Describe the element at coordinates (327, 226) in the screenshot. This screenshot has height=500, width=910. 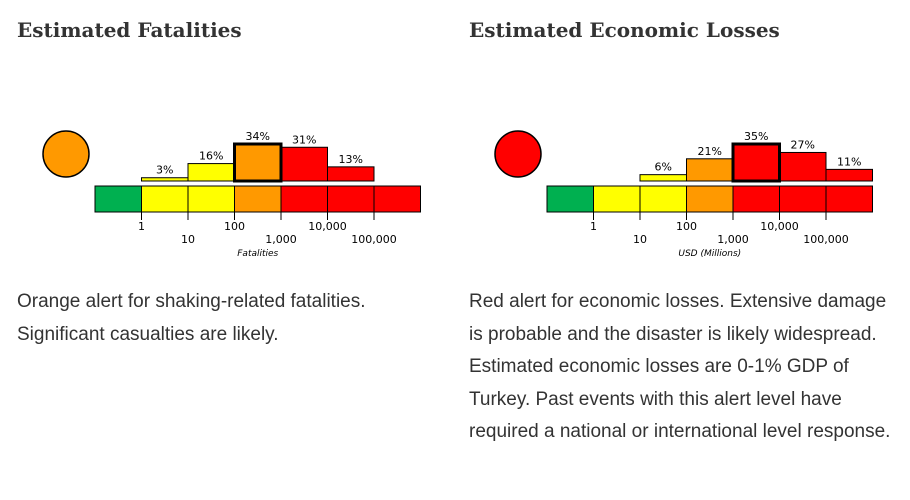
I see `fatalities-tick-label-4: 10,000` at that location.